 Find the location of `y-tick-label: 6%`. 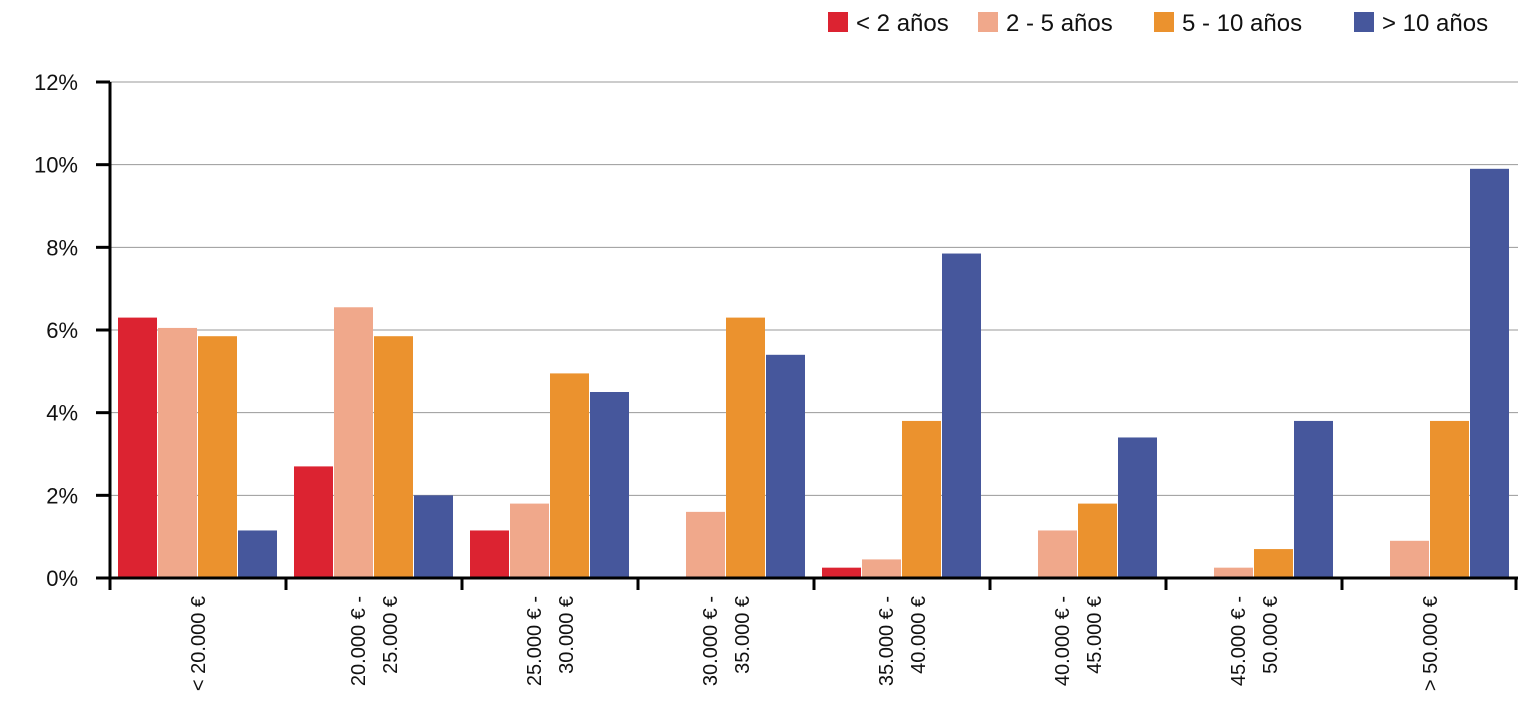

y-tick-label: 6% is located at coordinates (62, 330).